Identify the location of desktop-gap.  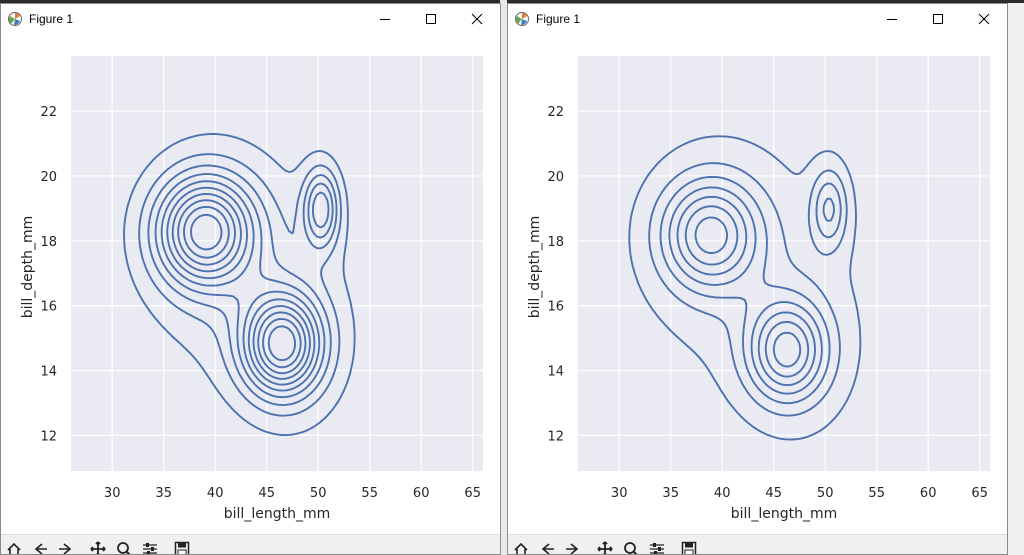
(503, 277).